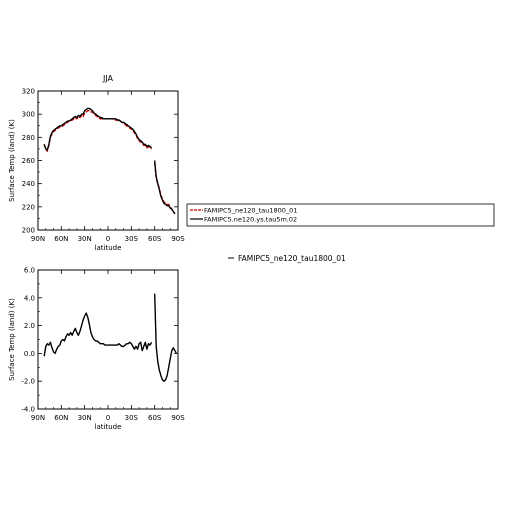 The width and height of the screenshot is (505, 506). What do you see at coordinates (29, 326) in the screenshot?
I see `y-tick-label: 2.0` at bounding box center [29, 326].